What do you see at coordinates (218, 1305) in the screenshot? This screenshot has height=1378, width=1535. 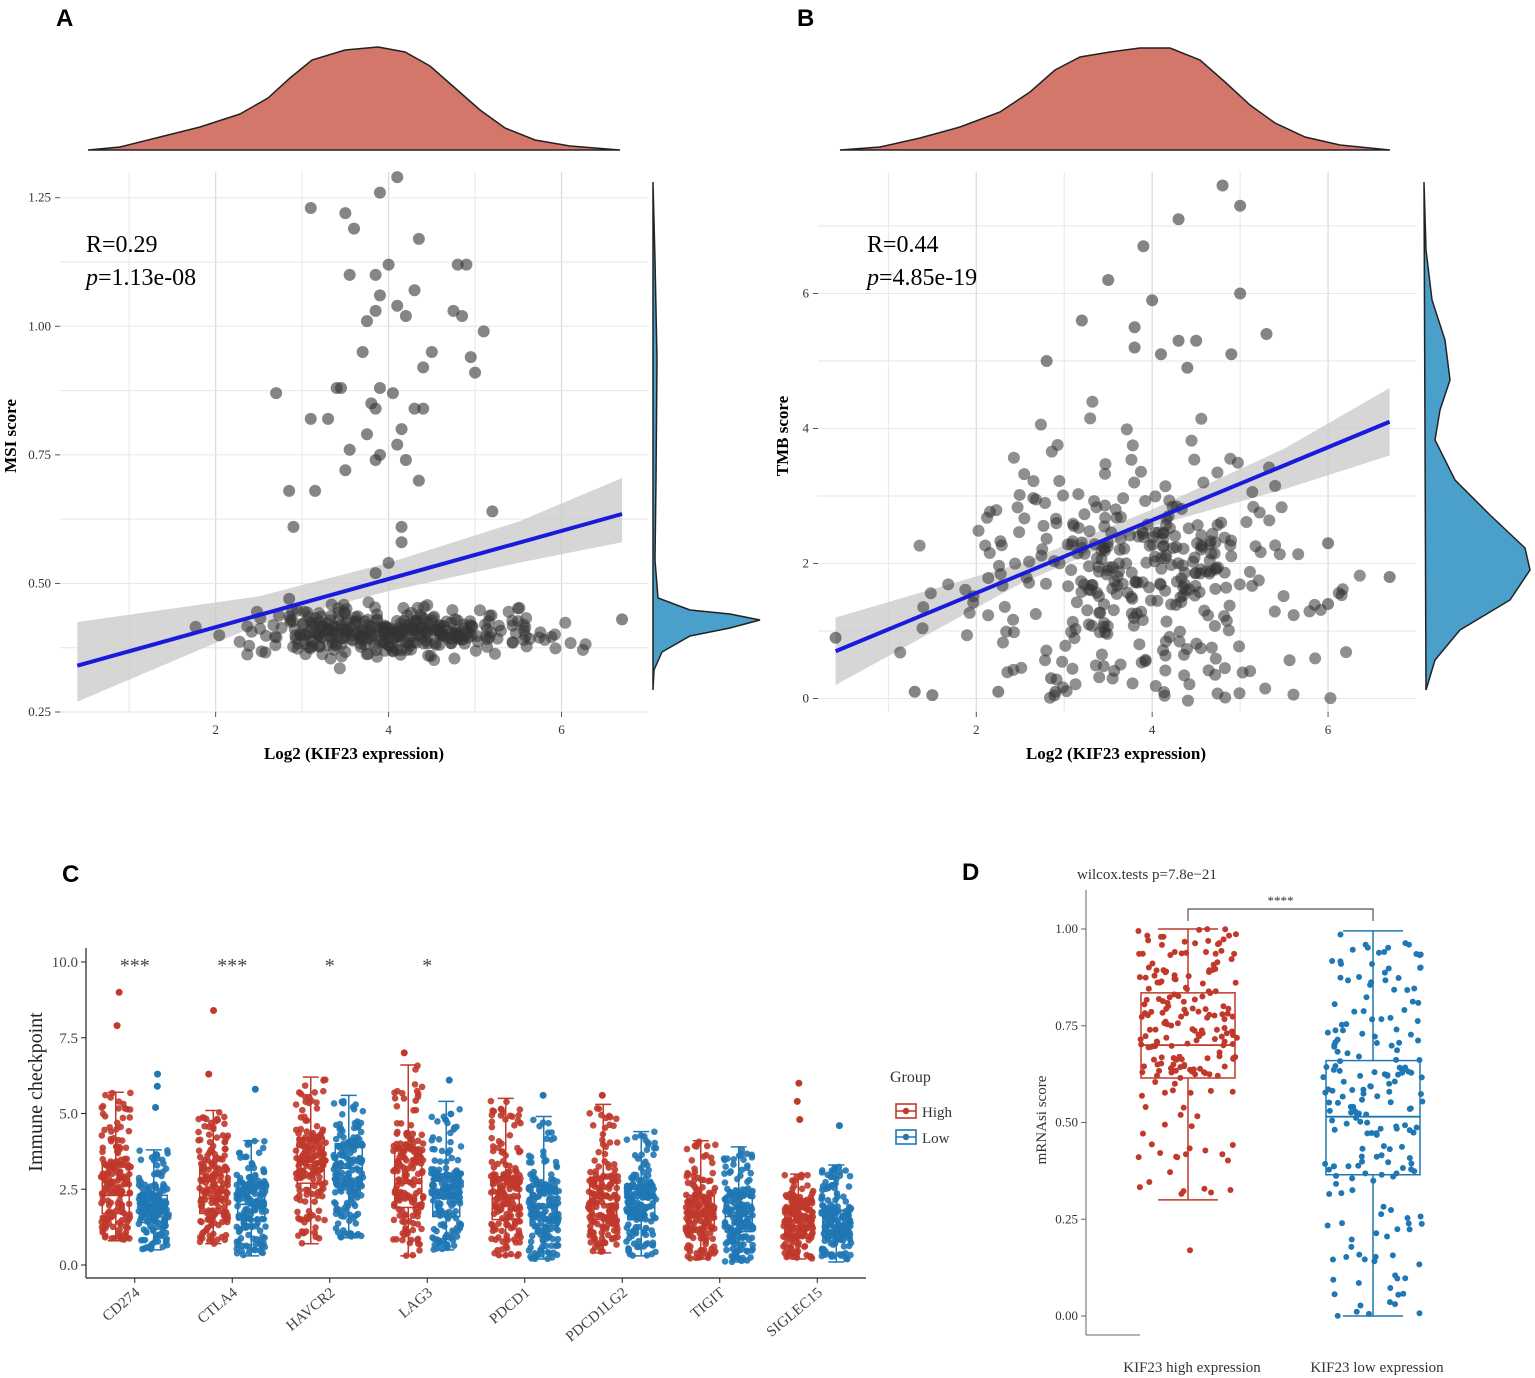 I see `panel-c-x-tick-label: CTLA4` at bounding box center [218, 1305].